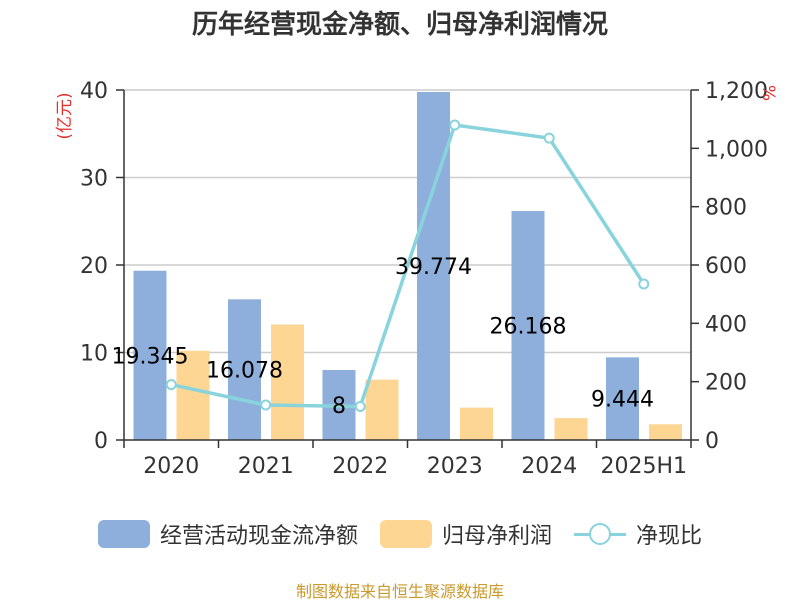 The width and height of the screenshot is (800, 602). Describe the element at coordinates (643, 466) in the screenshot. I see `x-tick-label: 2025H1` at that location.